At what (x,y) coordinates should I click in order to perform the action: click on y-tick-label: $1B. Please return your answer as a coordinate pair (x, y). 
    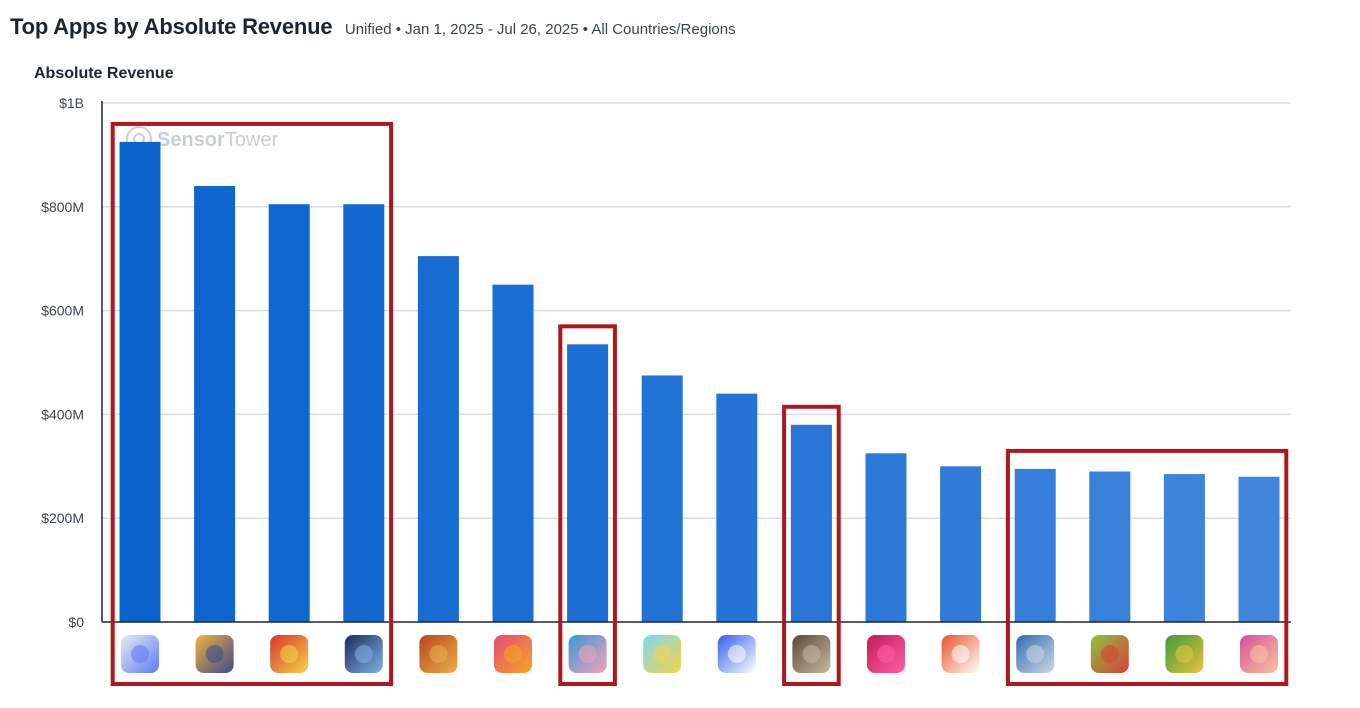
    Looking at the image, I should click on (71, 103).